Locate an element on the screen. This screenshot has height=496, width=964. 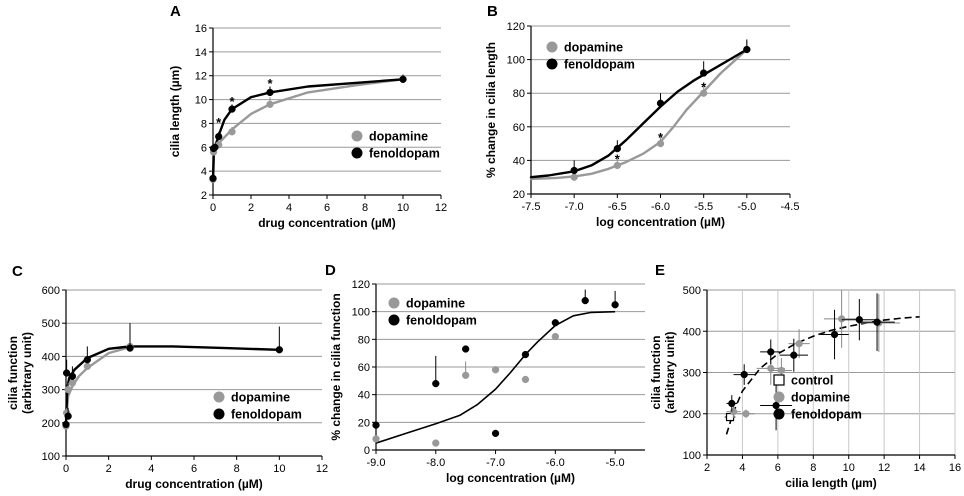
x-tick-label: 4 is located at coordinates (742, 468).